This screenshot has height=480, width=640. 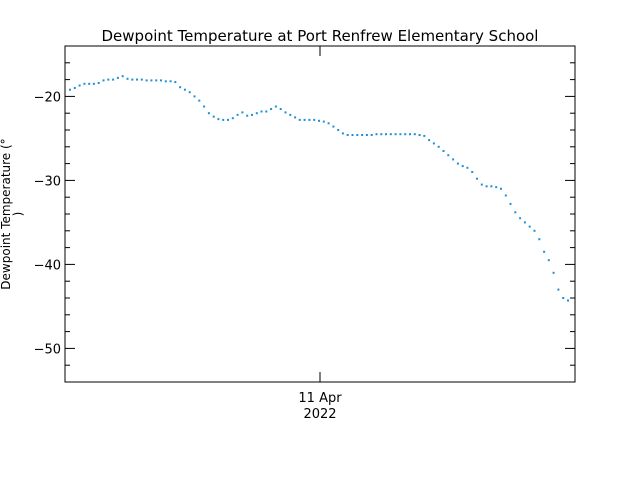 I want to click on x-tick-label-date: 11 Apr, so click(x=320, y=398).